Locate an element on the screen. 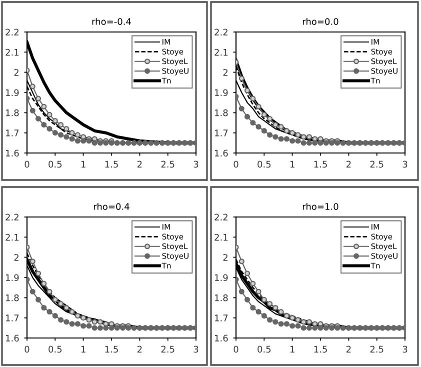  chart-title: rho=-0.4 is located at coordinates (111, 21).